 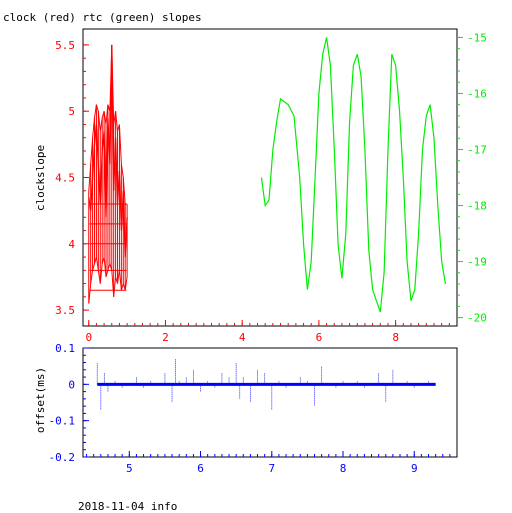 I want to click on clock-line, so click(x=108, y=151).